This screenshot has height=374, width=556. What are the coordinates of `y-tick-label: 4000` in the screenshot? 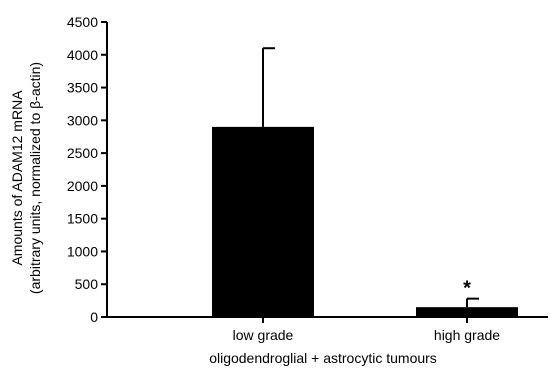 It's located at (82, 55).